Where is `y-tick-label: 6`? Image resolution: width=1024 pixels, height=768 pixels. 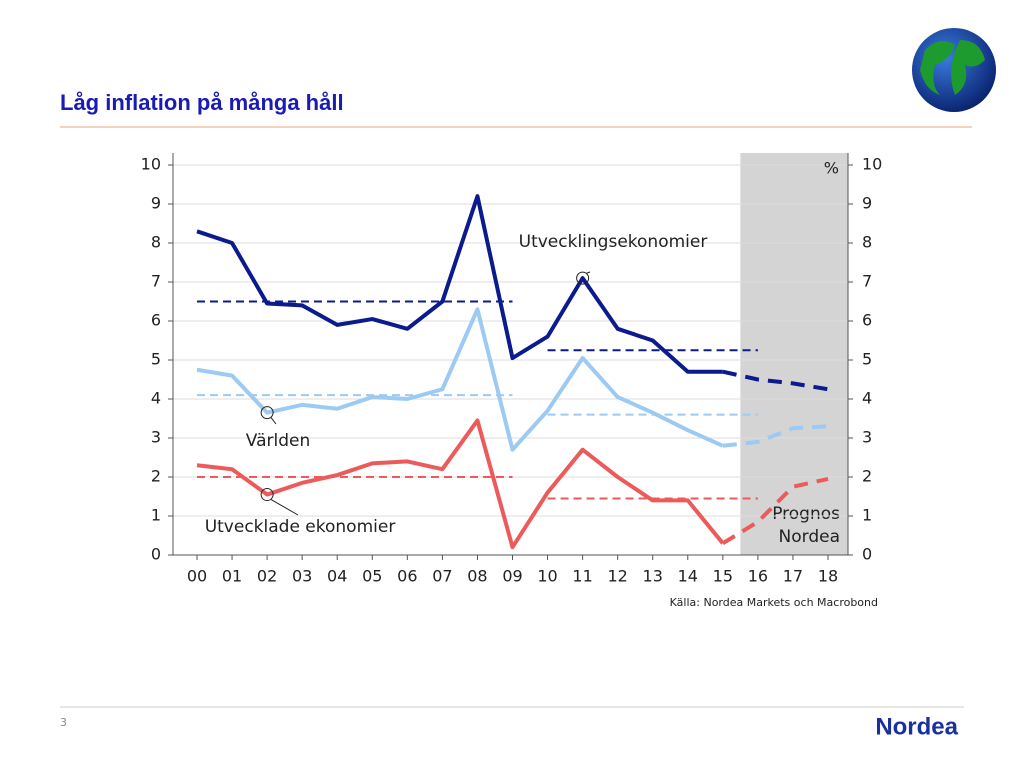
y-tick-label: 6 is located at coordinates (156, 320).